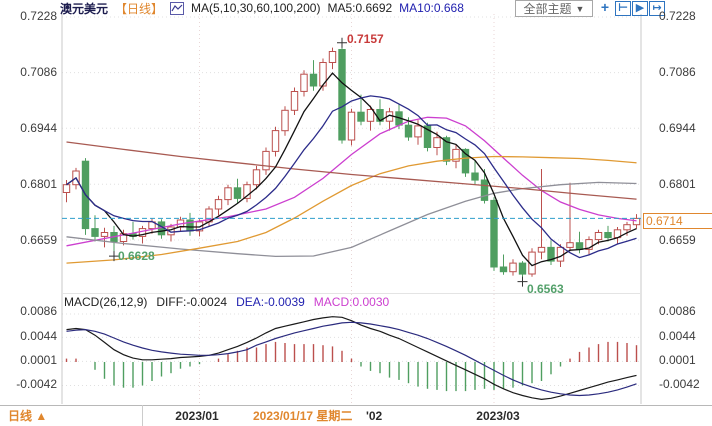  What do you see at coordinates (640, 8) in the screenshot?
I see `play-forward-icon: ▶` at bounding box center [640, 8].